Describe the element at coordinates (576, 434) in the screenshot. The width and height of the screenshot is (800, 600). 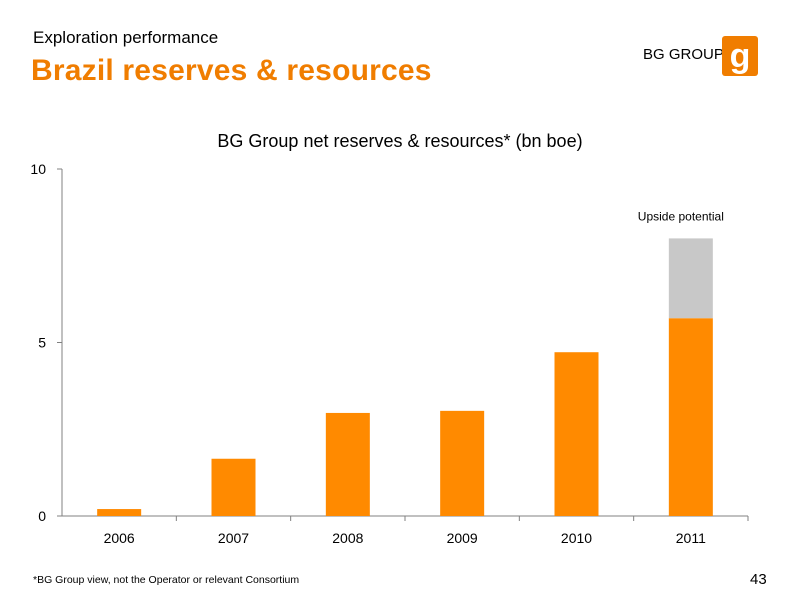
I see `bar-2010` at that location.